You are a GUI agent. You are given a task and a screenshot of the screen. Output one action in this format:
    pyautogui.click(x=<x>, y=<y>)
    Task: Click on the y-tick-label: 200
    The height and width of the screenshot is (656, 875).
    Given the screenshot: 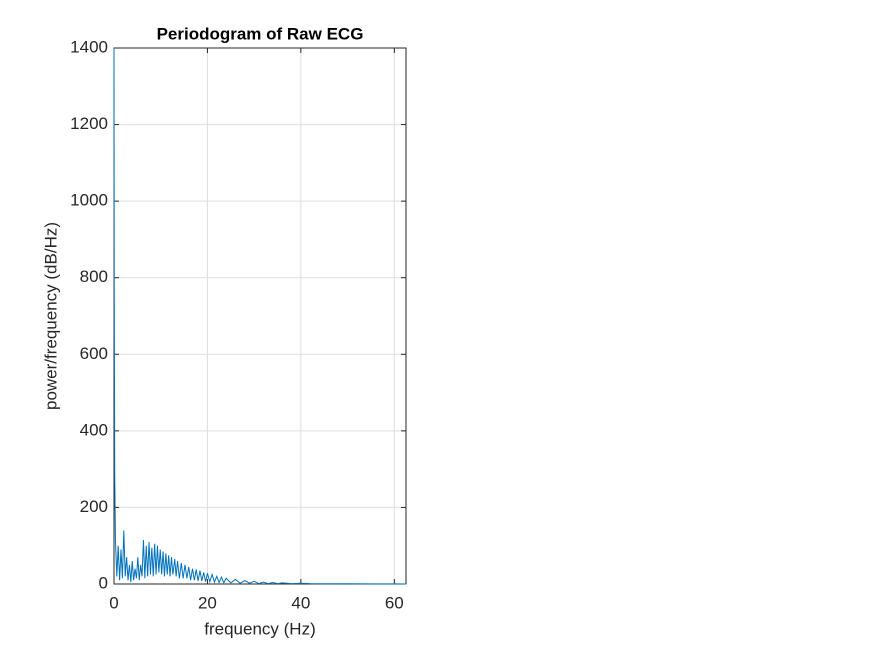 What is the action you would take?
    pyautogui.click(x=94, y=506)
    